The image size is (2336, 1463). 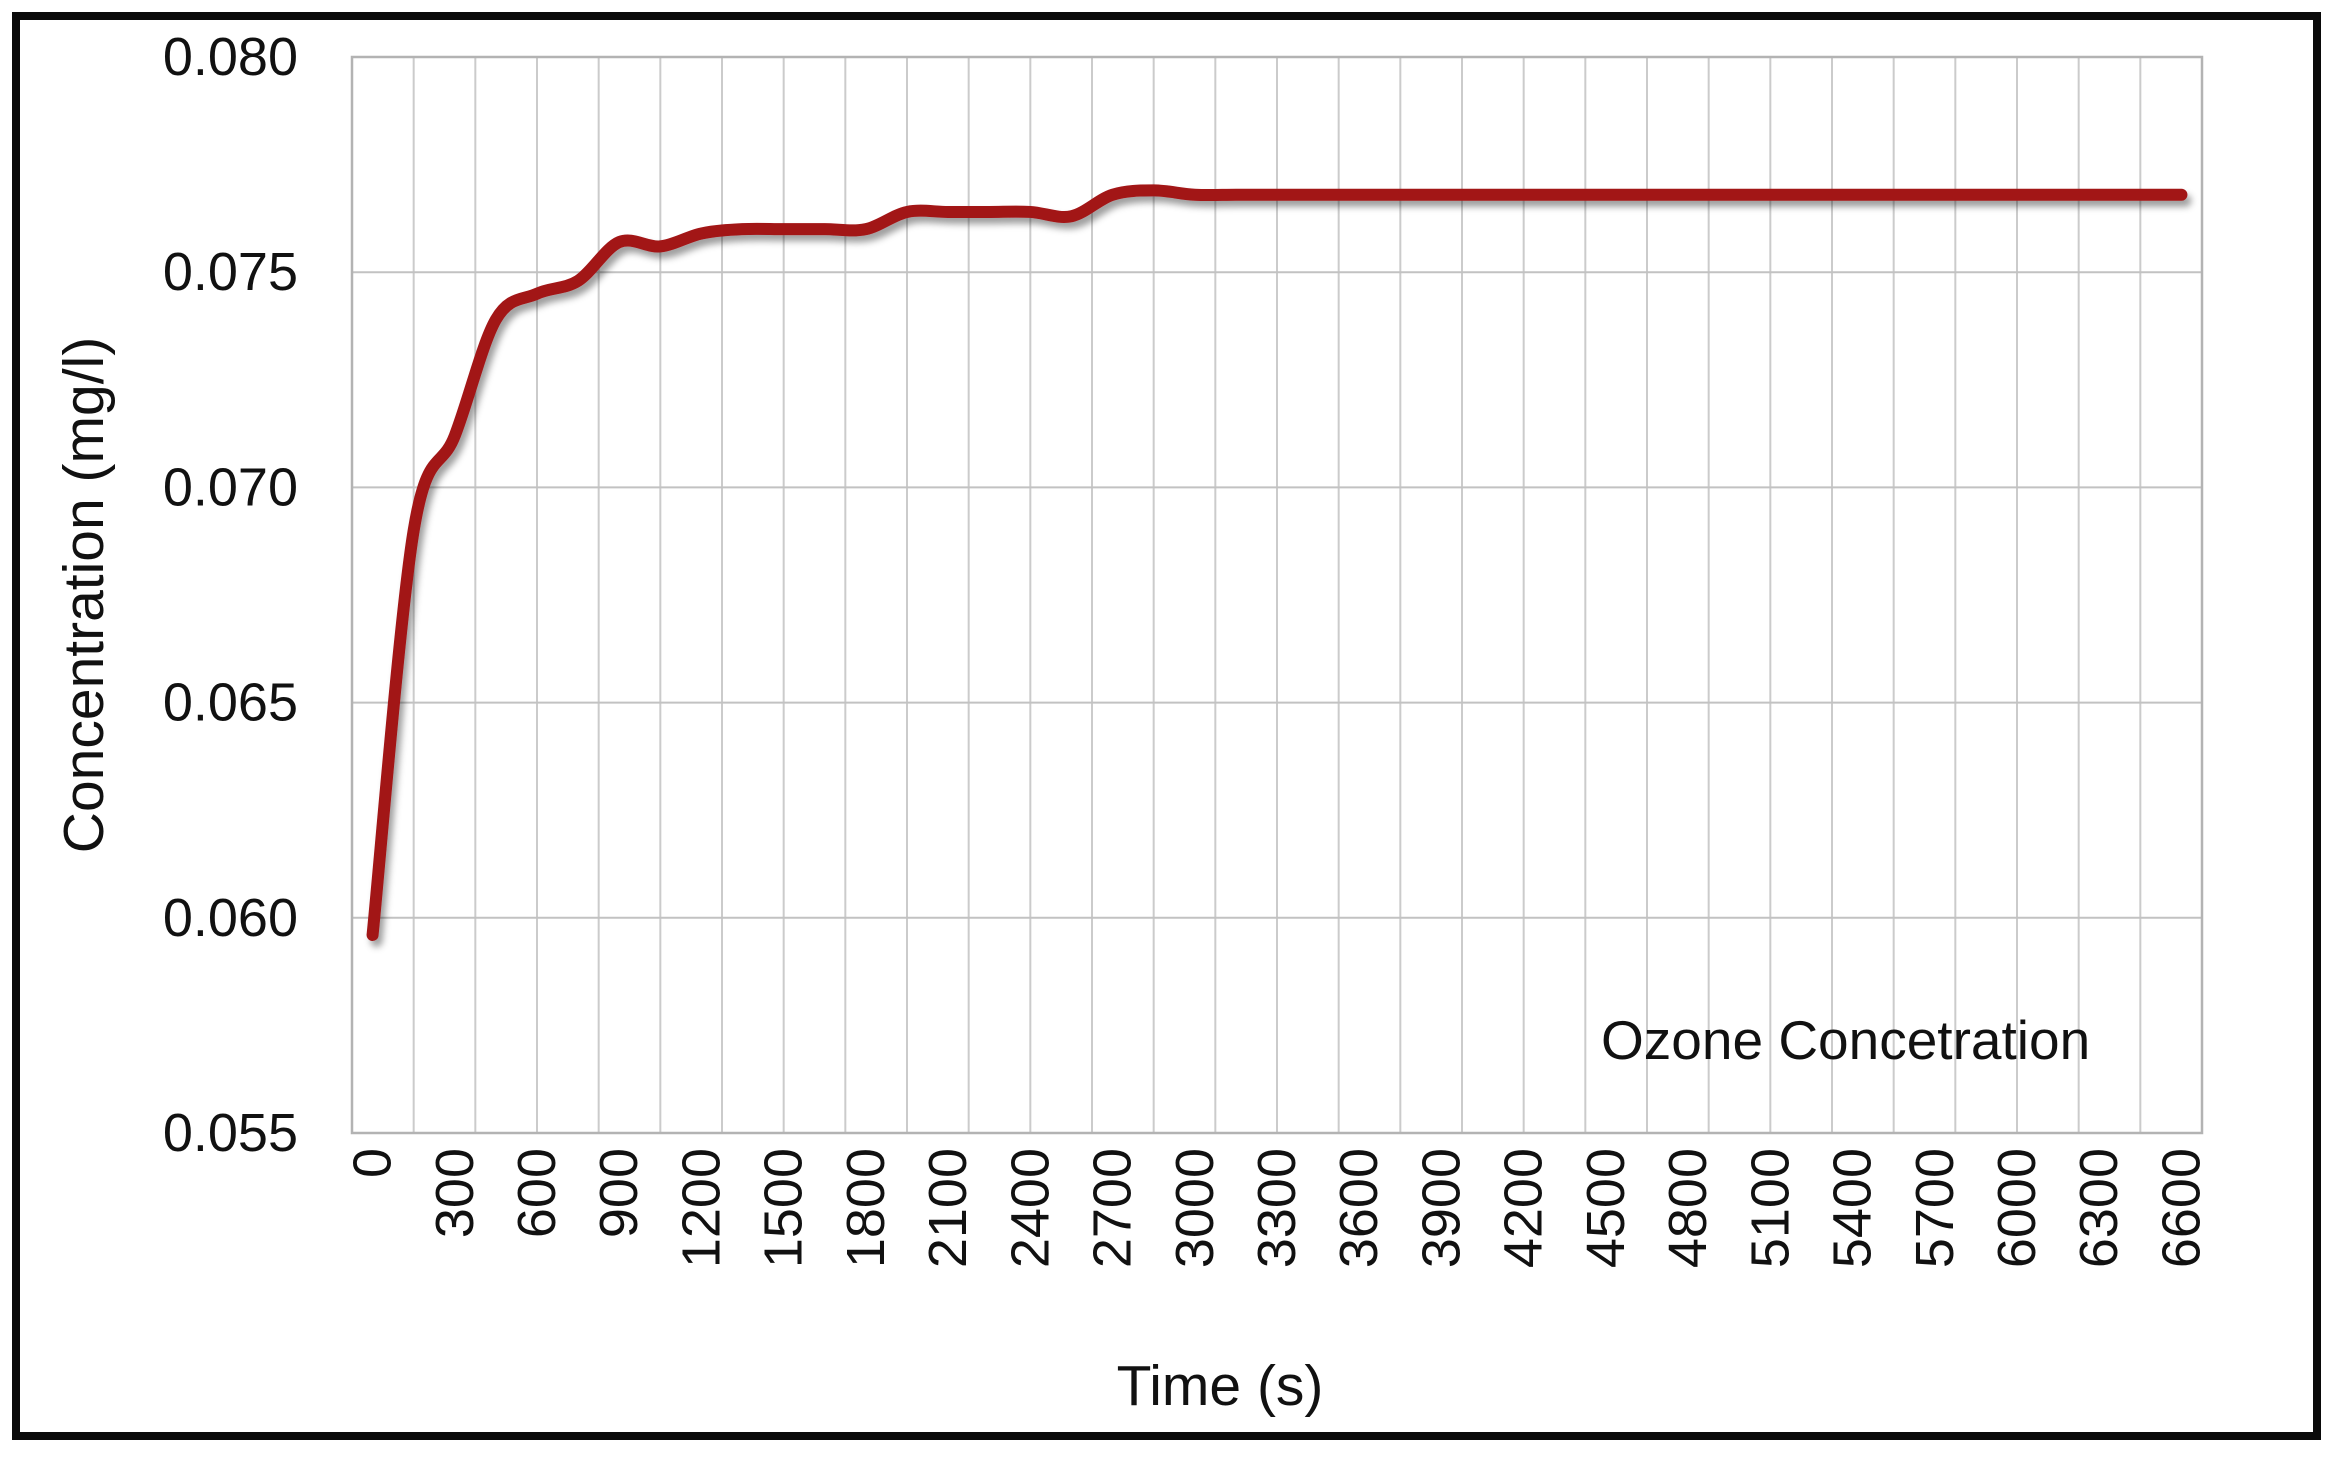 I want to click on y-tick-label: 0.065, so click(x=230, y=703).